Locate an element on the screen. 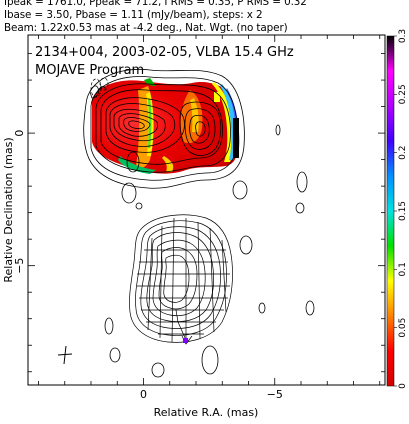 The height and width of the screenshot is (424, 409). colorbar-tick-label: 0.25 is located at coordinates (403, 94).